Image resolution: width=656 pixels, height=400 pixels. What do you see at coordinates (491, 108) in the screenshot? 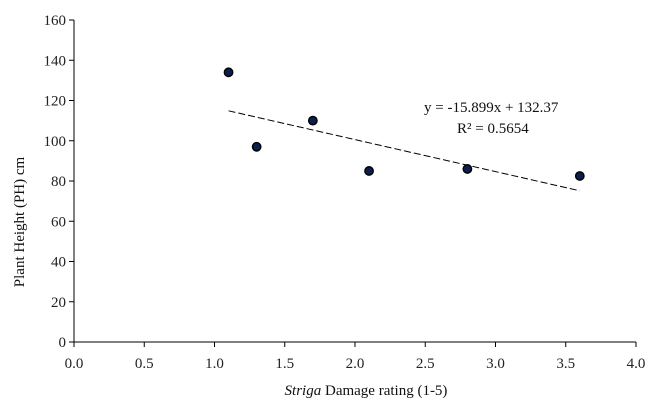
I see `trendline-equation: y = -15.899x + 132.37` at bounding box center [491, 108].